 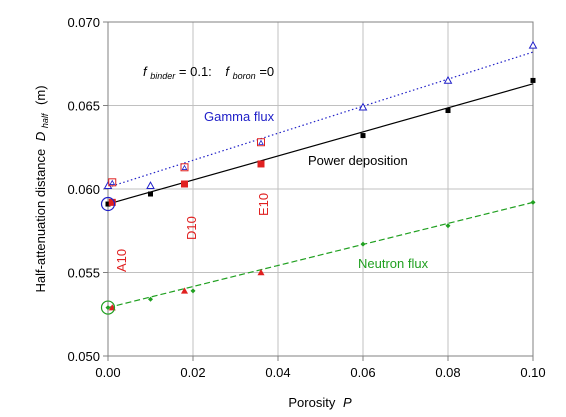 I want to click on y-axis-ticks: 0.050 0.055 0.060 0.065 0.070, so click(x=87, y=189).